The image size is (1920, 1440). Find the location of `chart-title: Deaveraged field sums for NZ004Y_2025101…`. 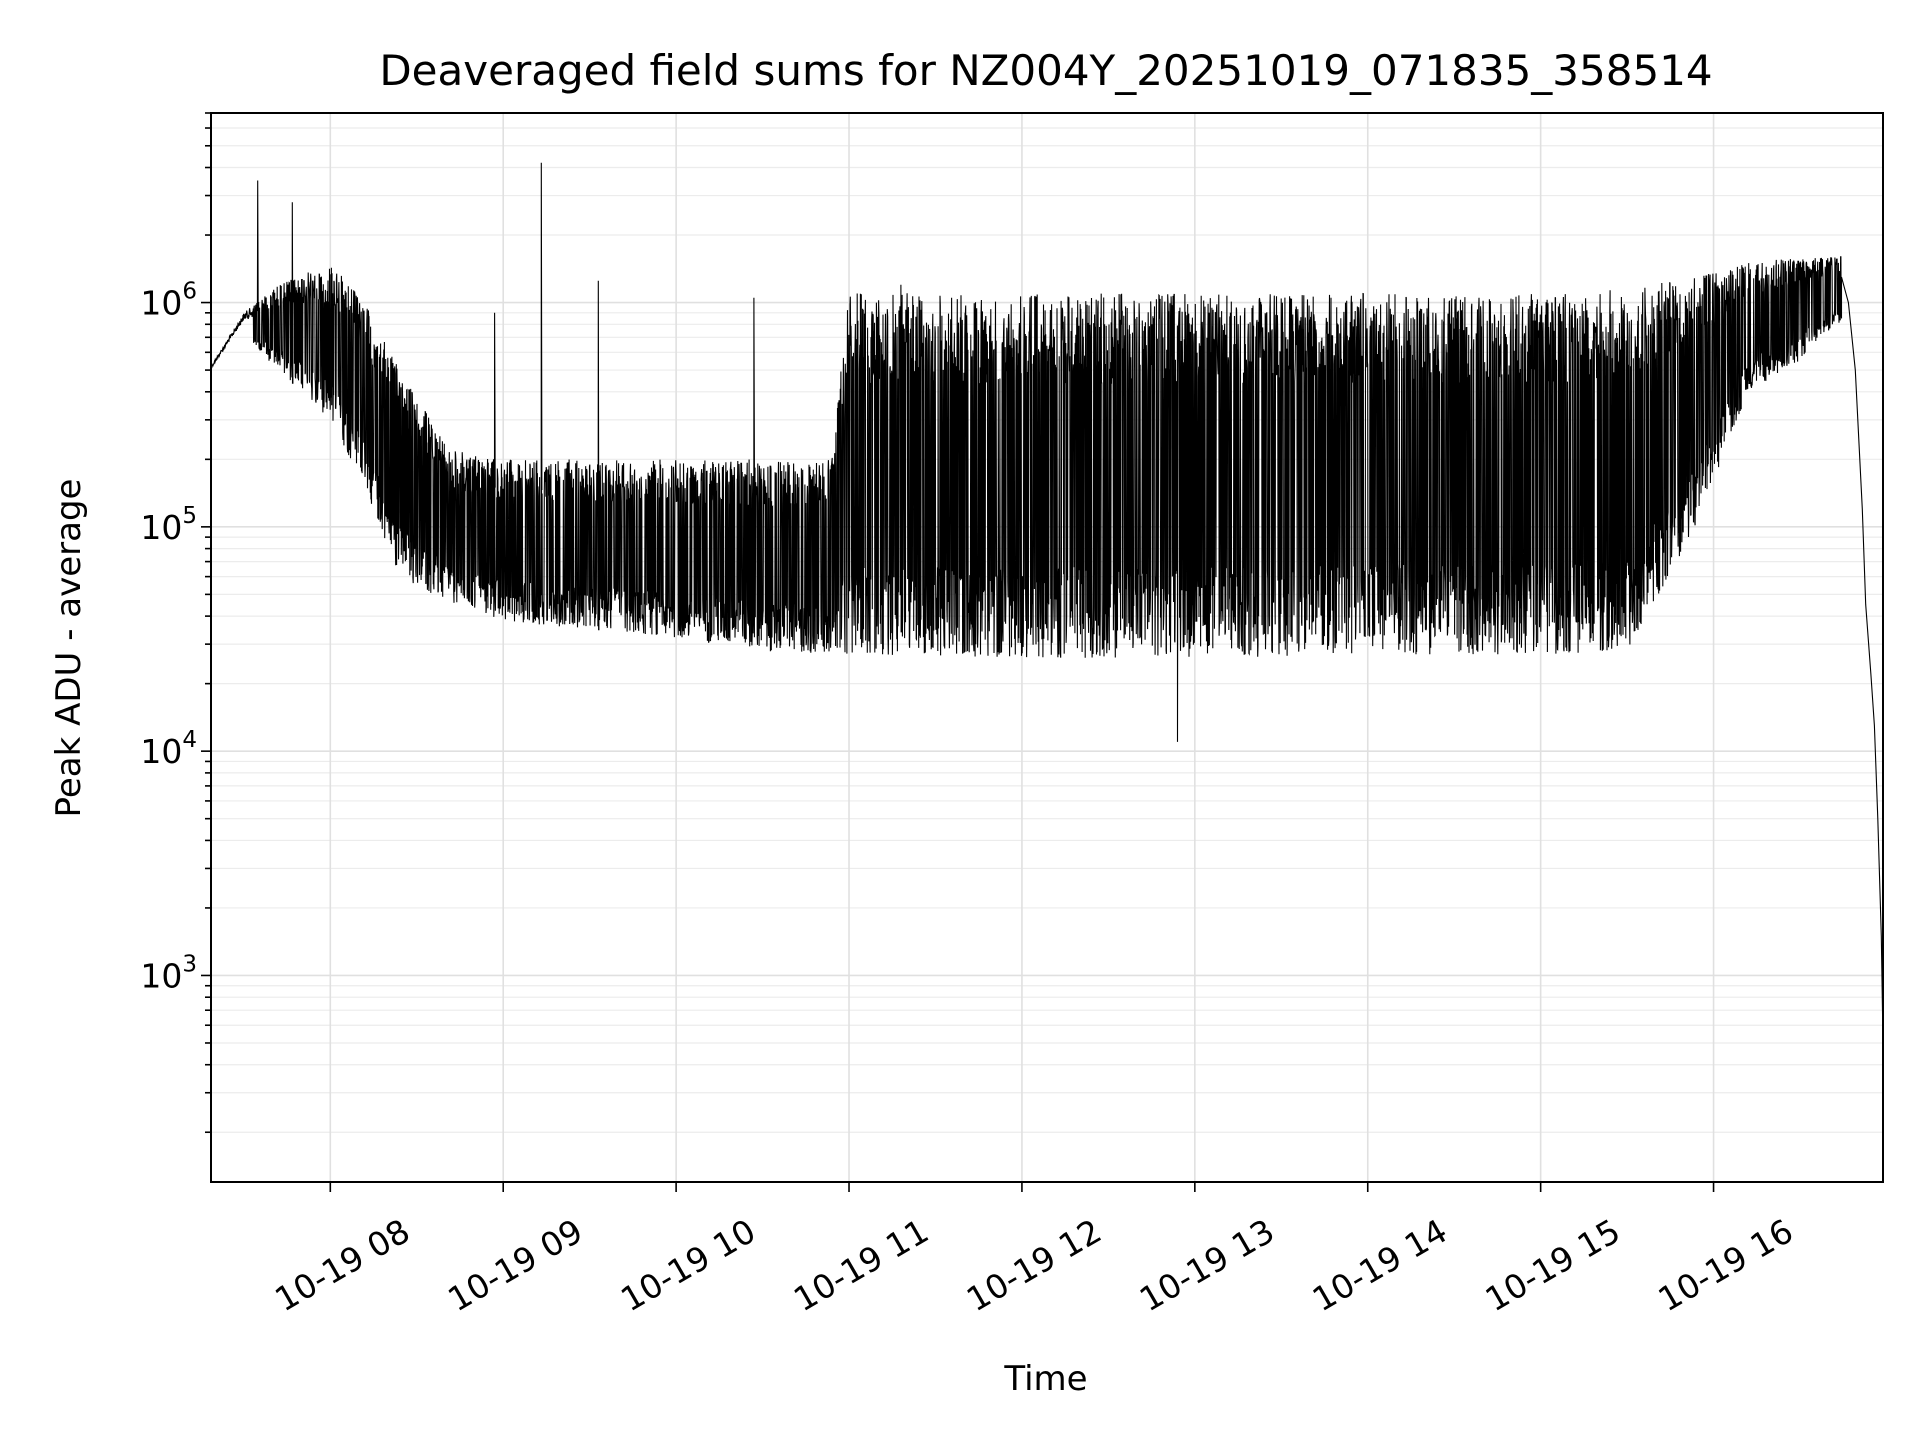

chart-title: Deaveraged field sums for NZ004Y_2025101… is located at coordinates (1045, 70).